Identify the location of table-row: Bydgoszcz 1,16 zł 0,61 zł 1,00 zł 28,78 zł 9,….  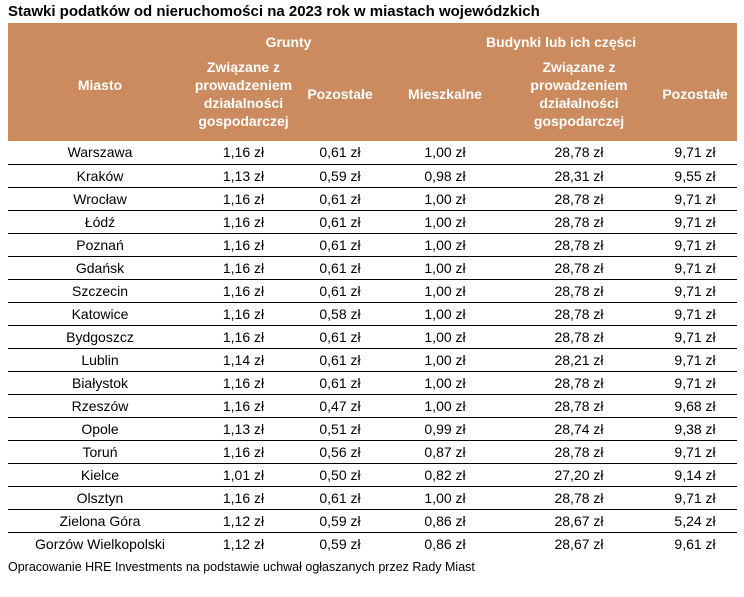
(373, 337).